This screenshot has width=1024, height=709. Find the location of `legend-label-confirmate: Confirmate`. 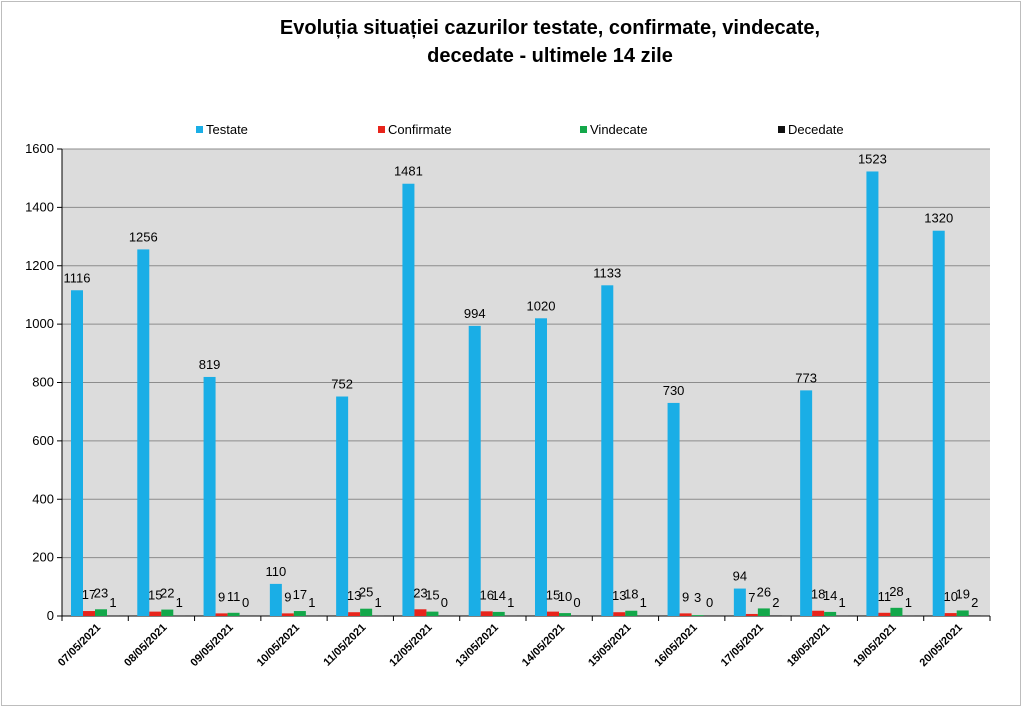

legend-label-confirmate: Confirmate is located at coordinates (420, 129).